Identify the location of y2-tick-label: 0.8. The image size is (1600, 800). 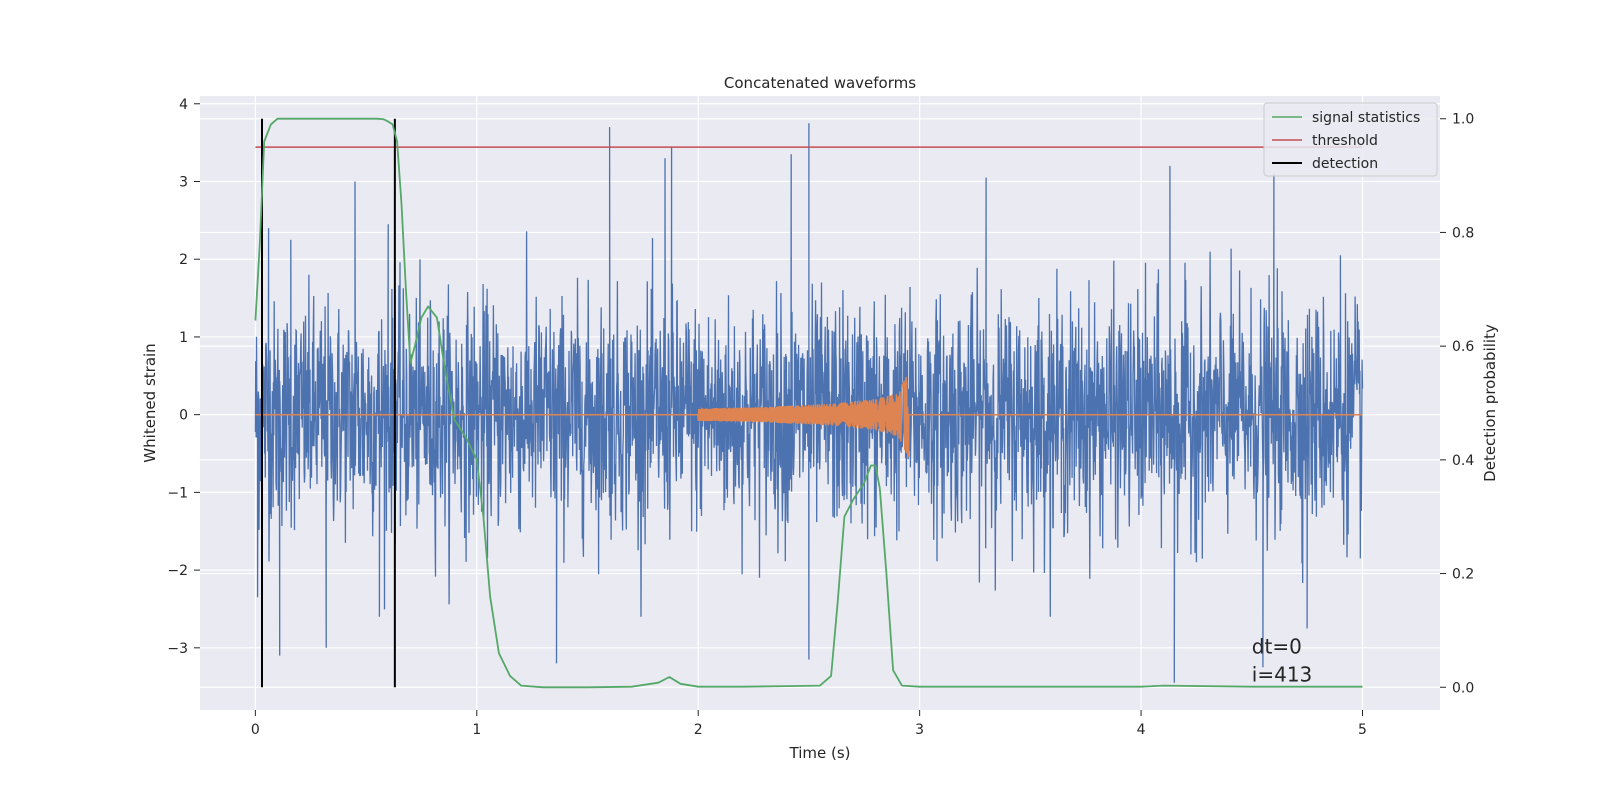
(1463, 233).